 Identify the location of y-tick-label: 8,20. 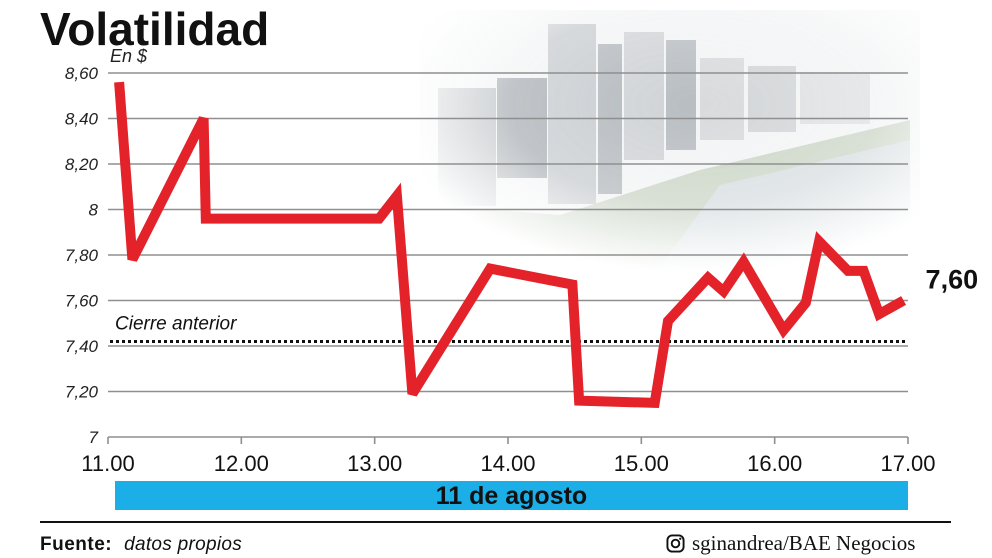
(82, 164).